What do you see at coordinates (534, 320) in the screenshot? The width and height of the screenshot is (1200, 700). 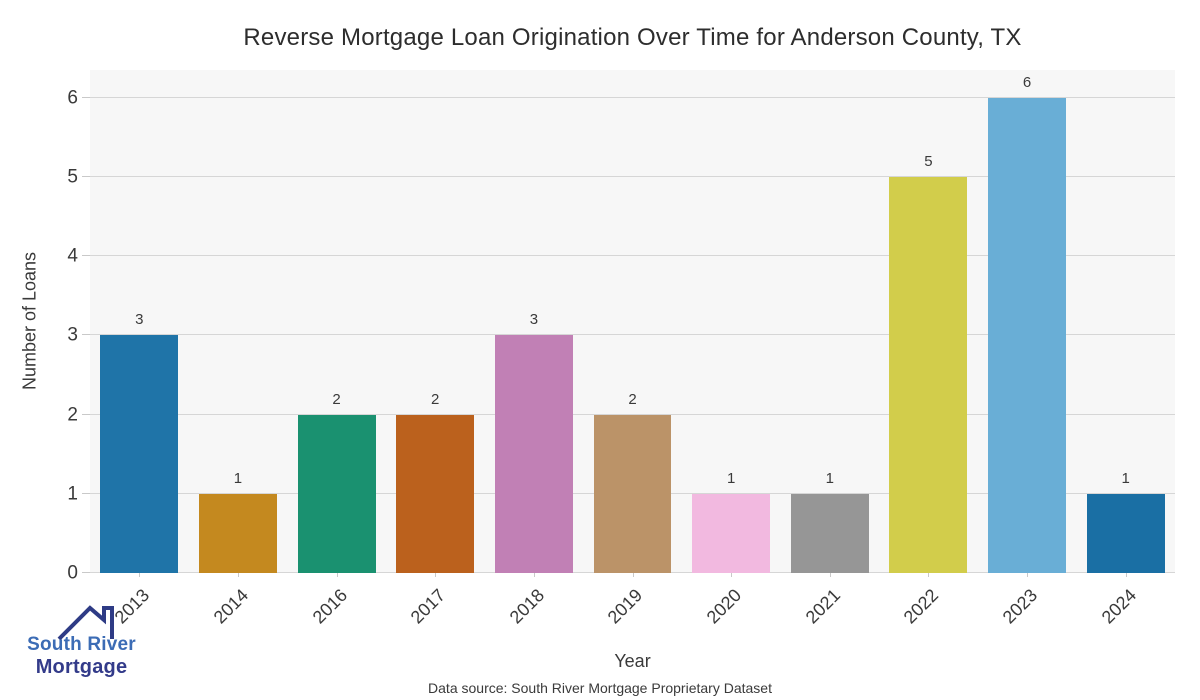 I see `bar-value-label-2018: 3` at bounding box center [534, 320].